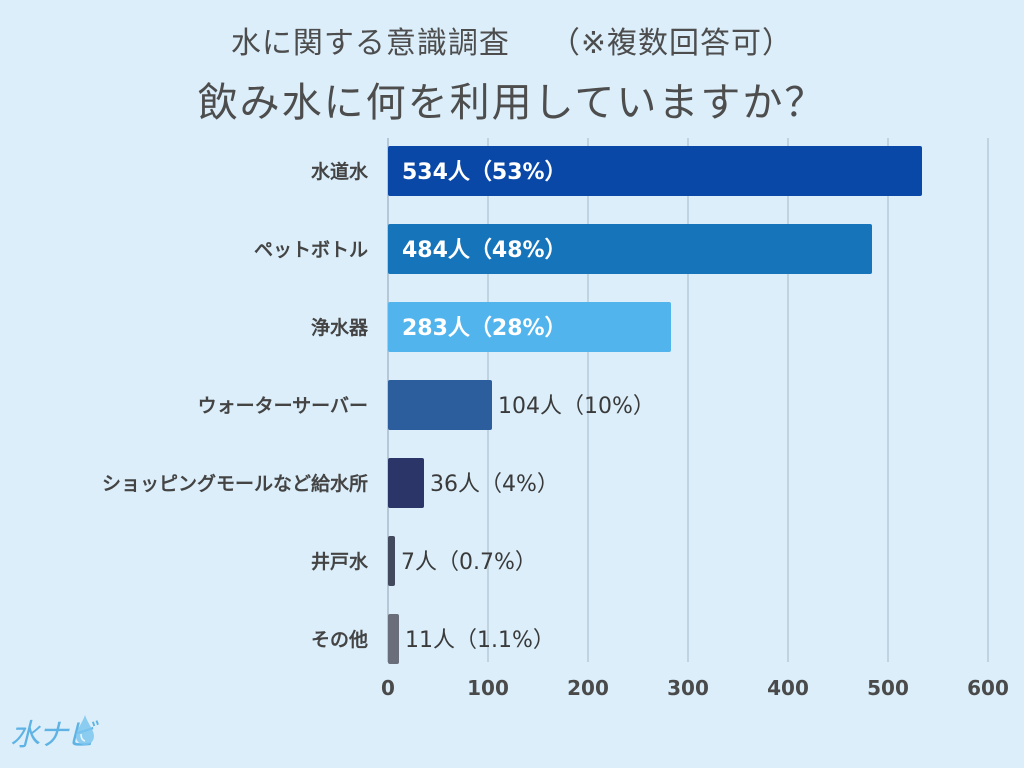 Image resolution: width=1024 pixels, height=768 pixels. I want to click on category-label: ウォーターサーバー, so click(283, 406).